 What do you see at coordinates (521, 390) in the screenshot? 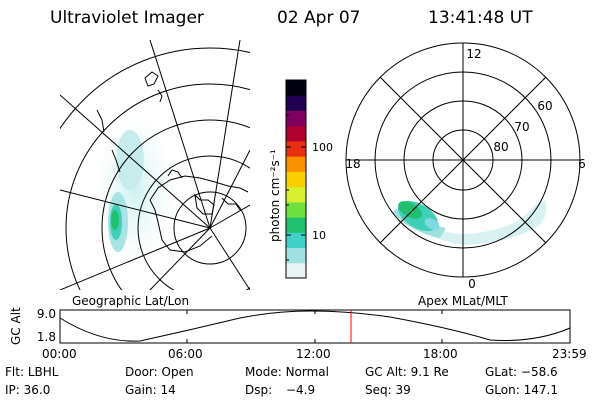
I see `status-glon: GLon: 147.1` at bounding box center [521, 390].